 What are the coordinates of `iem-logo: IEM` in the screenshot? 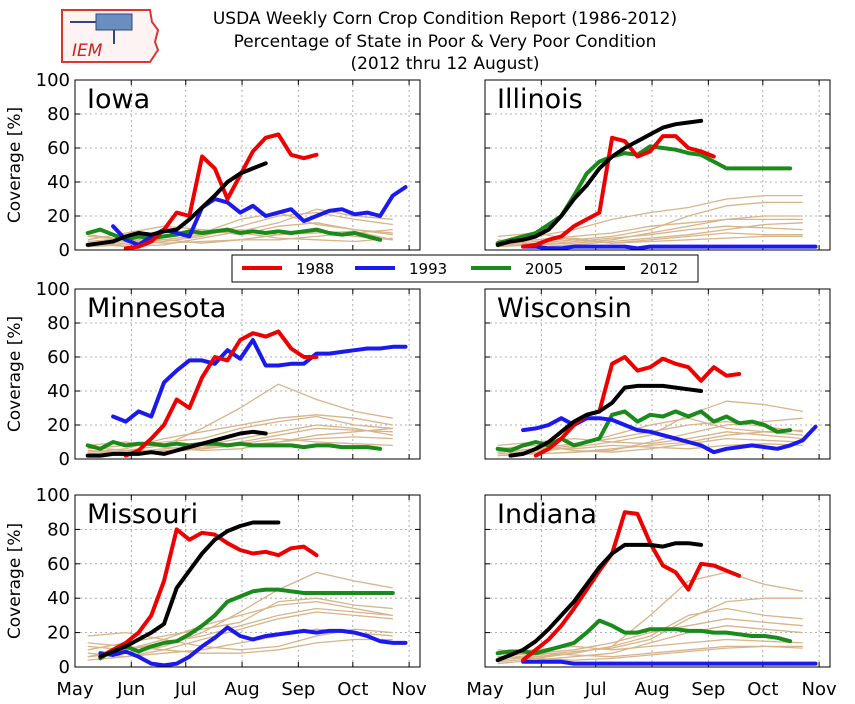 It's located at (110, 36).